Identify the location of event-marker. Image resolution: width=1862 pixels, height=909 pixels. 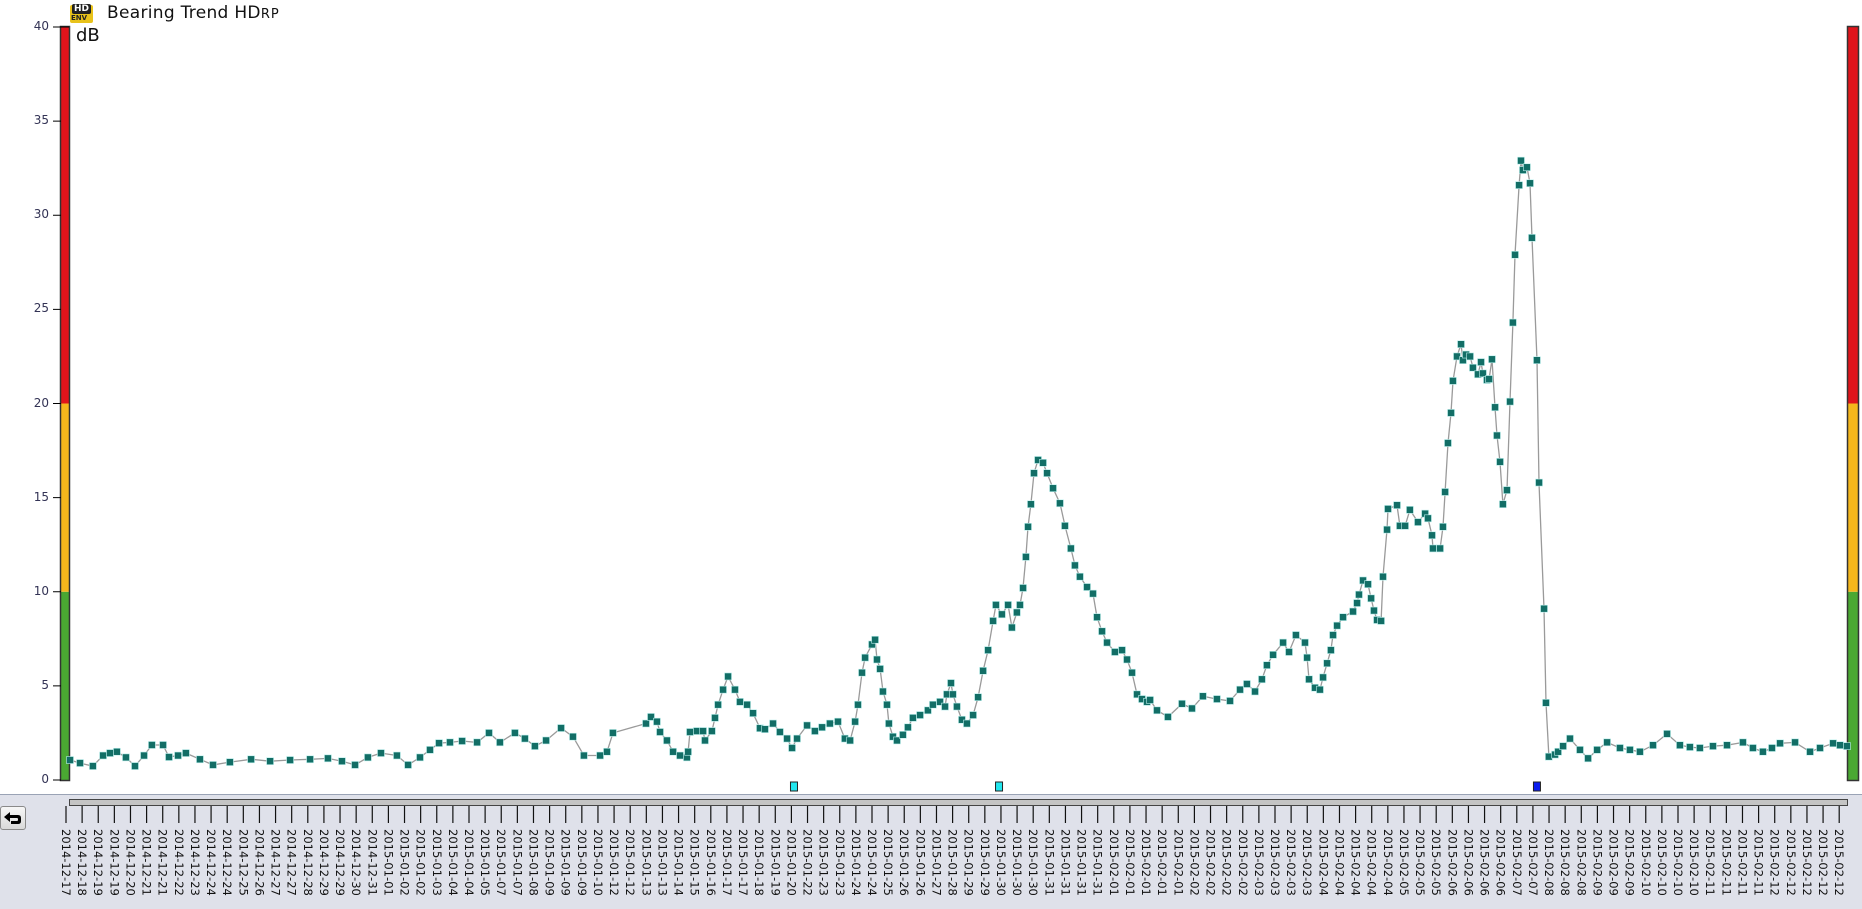
(793, 786).